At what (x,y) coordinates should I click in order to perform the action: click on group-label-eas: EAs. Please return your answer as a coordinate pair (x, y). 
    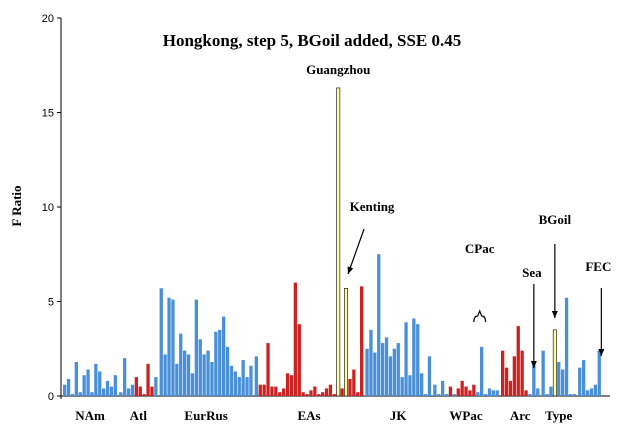
    Looking at the image, I should click on (308, 415).